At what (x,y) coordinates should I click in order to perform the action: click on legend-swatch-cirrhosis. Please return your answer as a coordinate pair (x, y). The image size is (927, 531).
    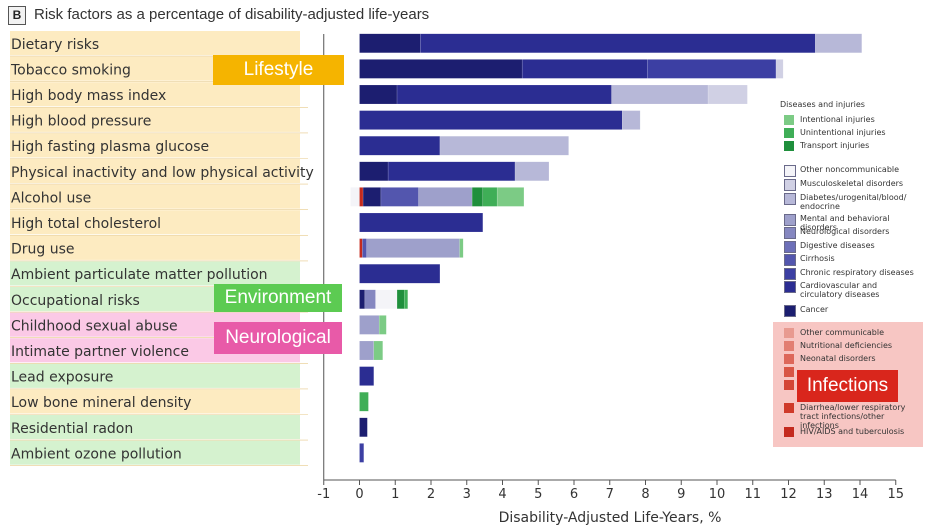
    Looking at the image, I should click on (790, 260).